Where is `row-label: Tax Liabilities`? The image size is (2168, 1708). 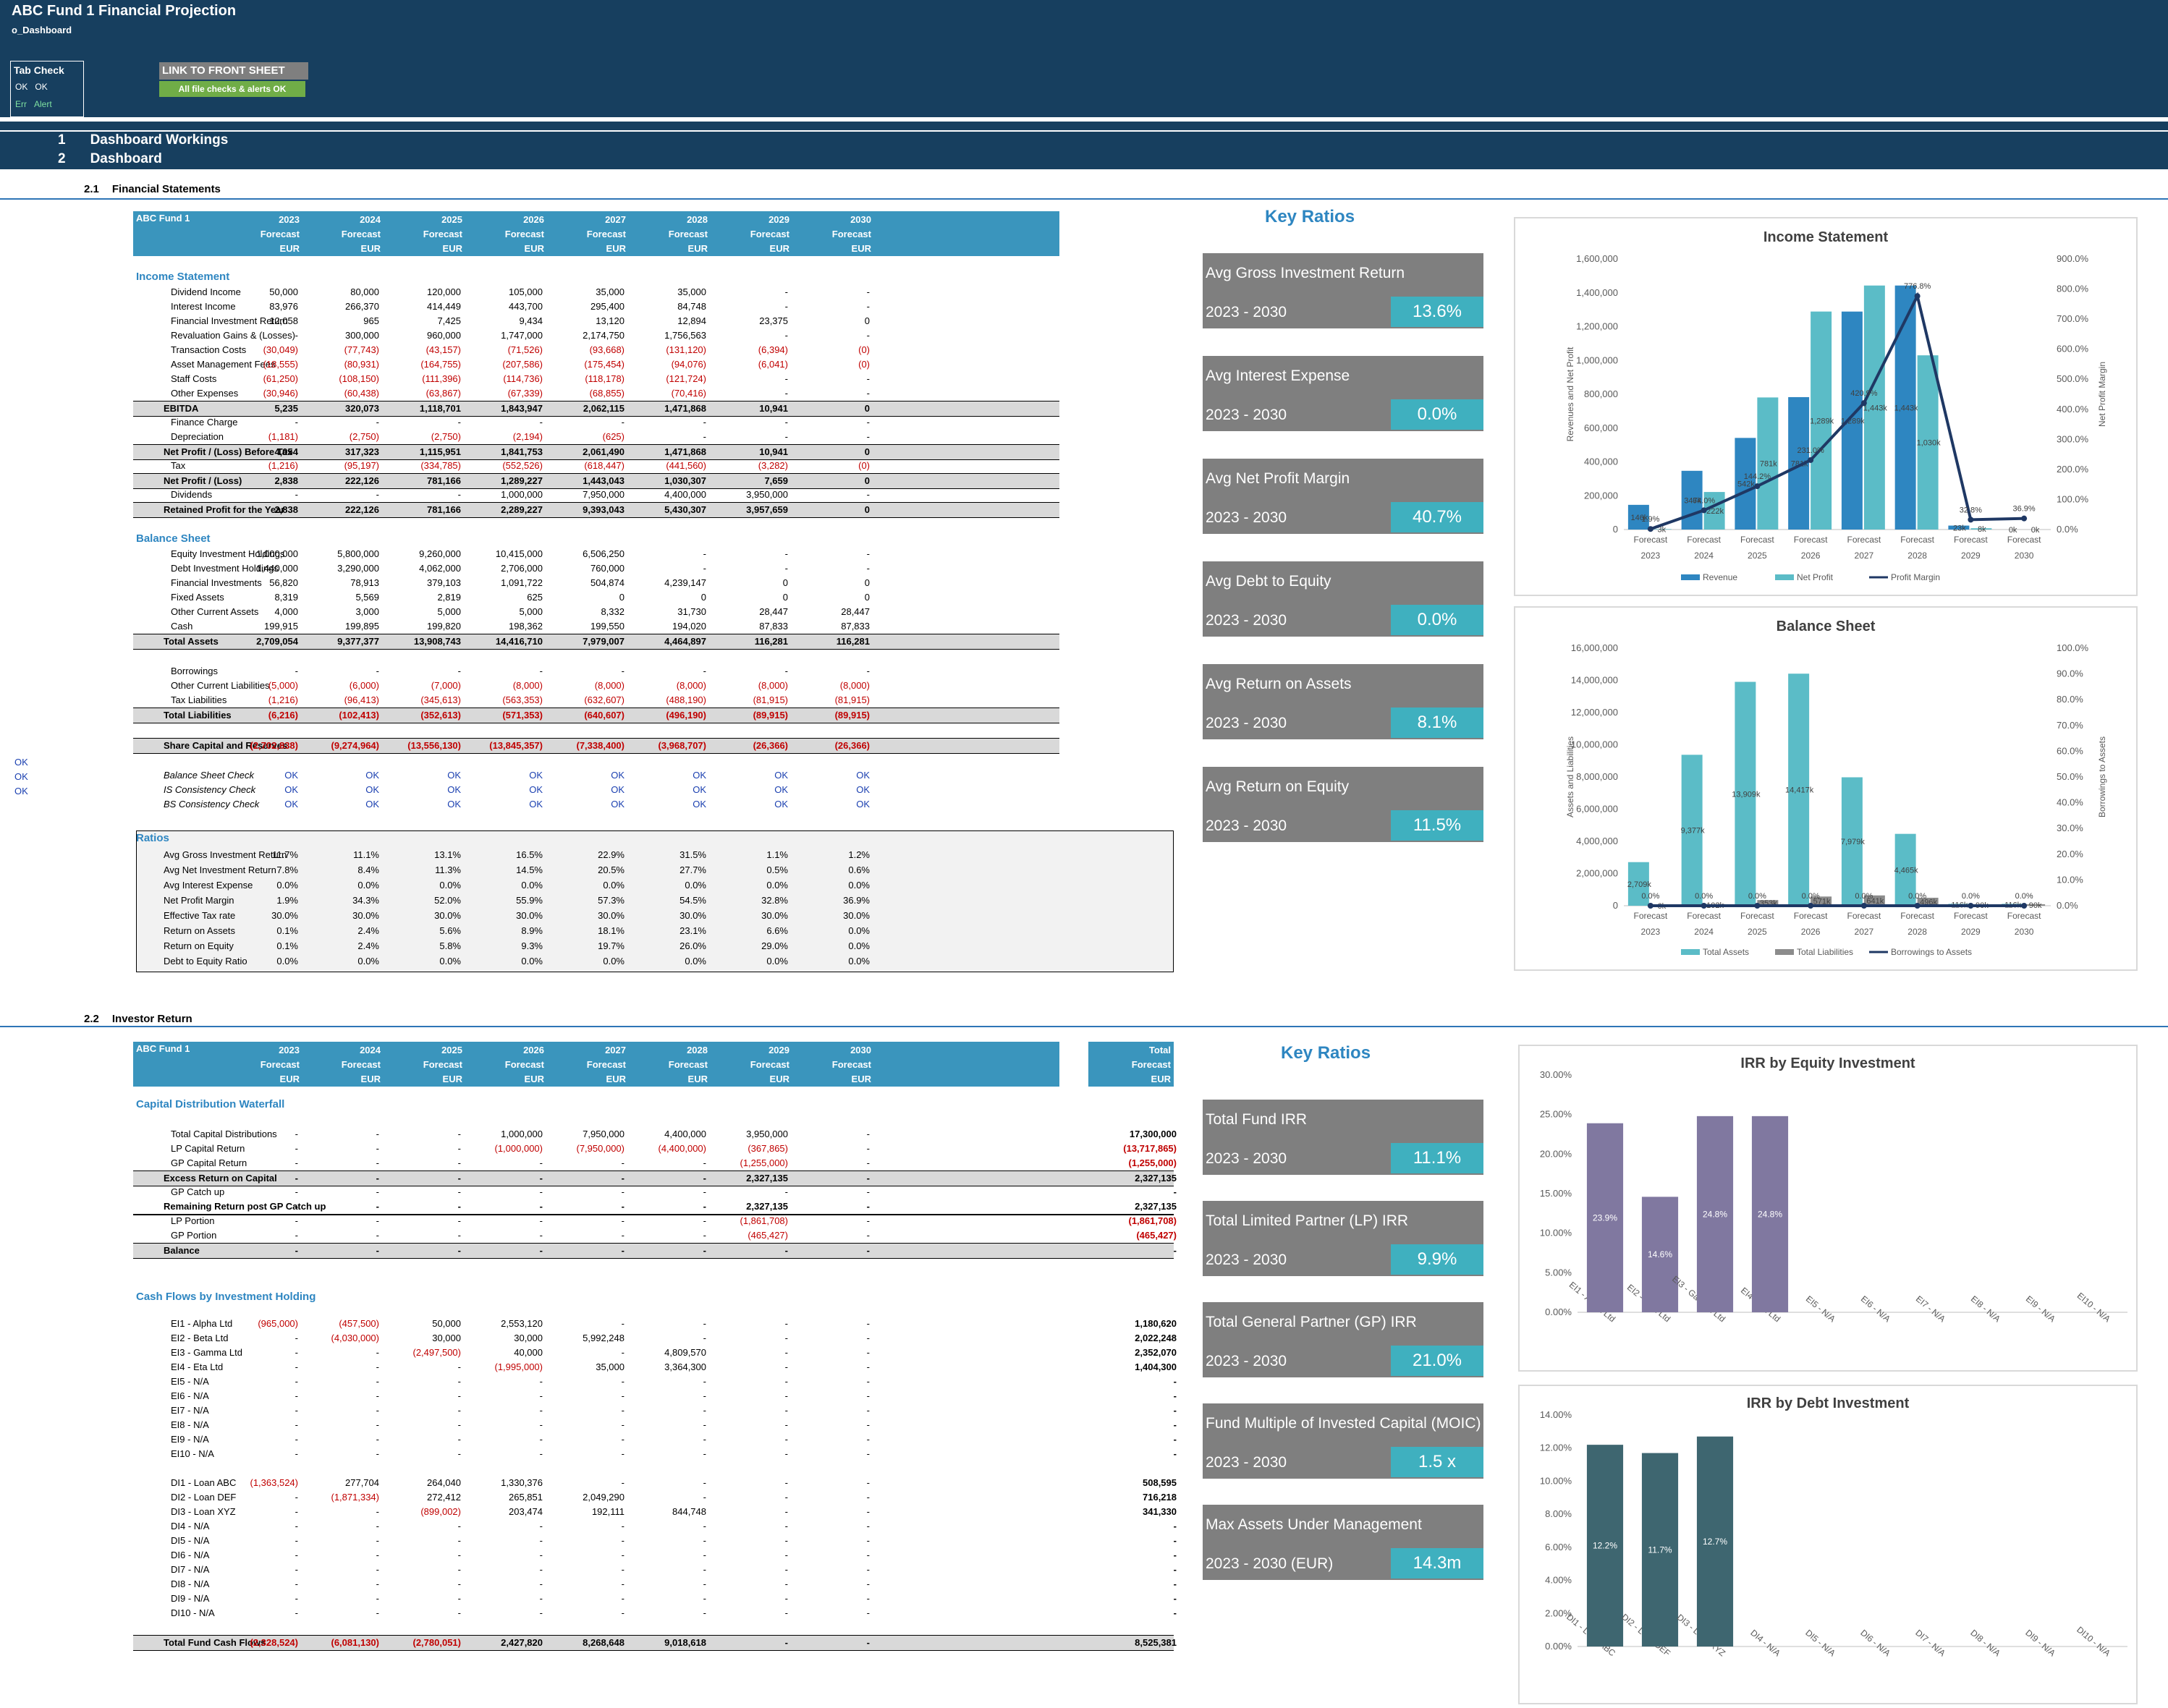
row-label: Tax Liabilities is located at coordinates (199, 700).